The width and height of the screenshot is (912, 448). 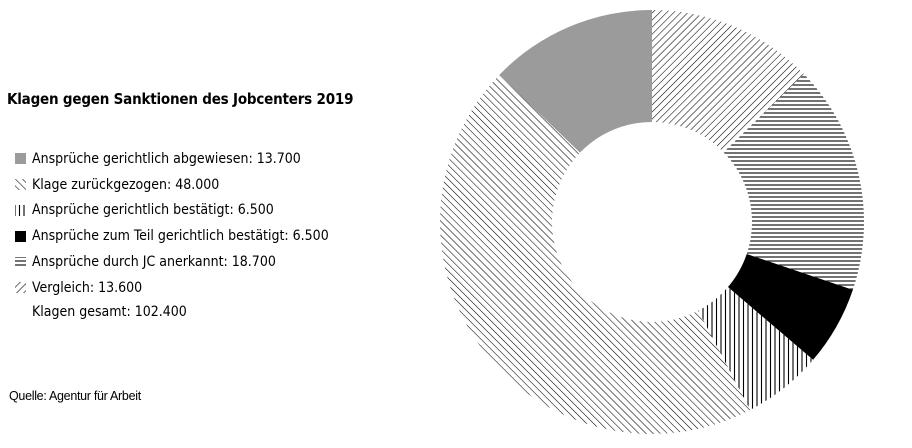 What do you see at coordinates (793, 182) in the screenshot?
I see `slice-anerkannt` at bounding box center [793, 182].